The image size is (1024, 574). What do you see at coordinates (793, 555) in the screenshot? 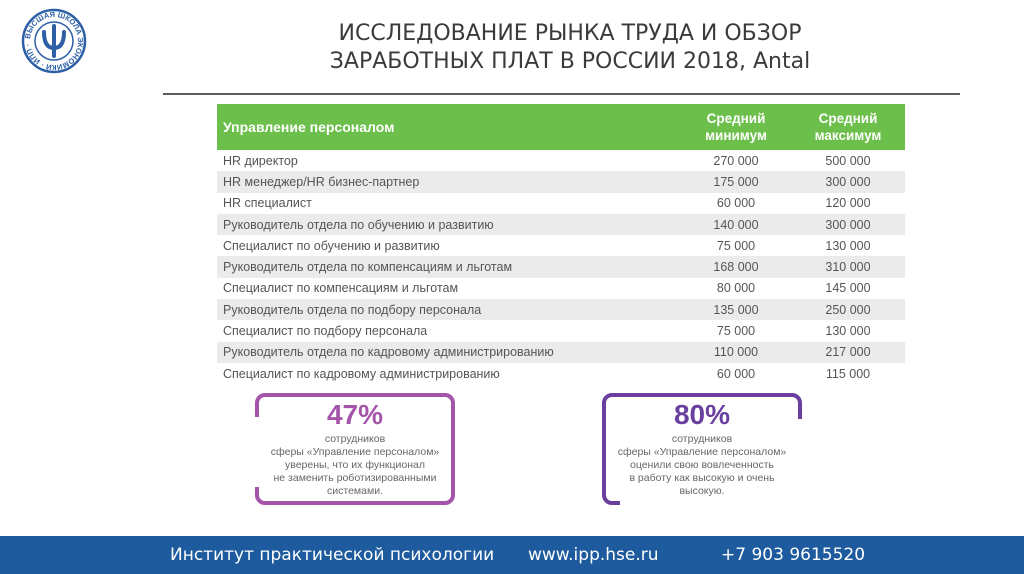
I see `footer-phone: +7 903 9615520` at bounding box center [793, 555].